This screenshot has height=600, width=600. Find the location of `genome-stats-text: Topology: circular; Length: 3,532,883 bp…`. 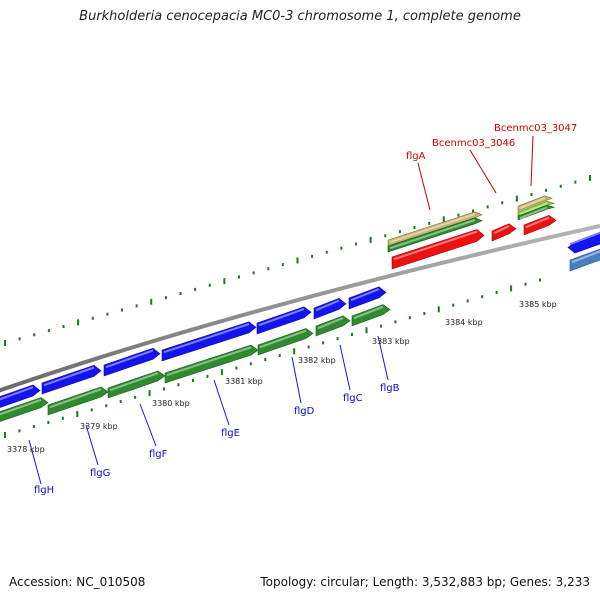

genome-stats-text: Topology: circular; Length: 3,532,883 bp… is located at coordinates (425, 582).